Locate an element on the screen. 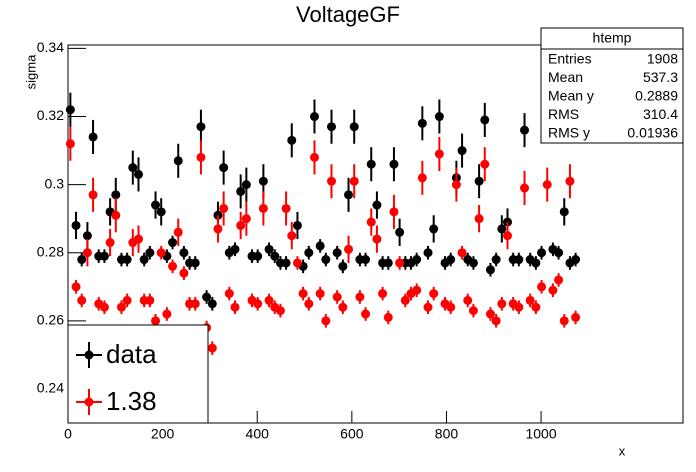 This screenshot has width=696, height=472. x-axis-label: x is located at coordinates (622, 450).